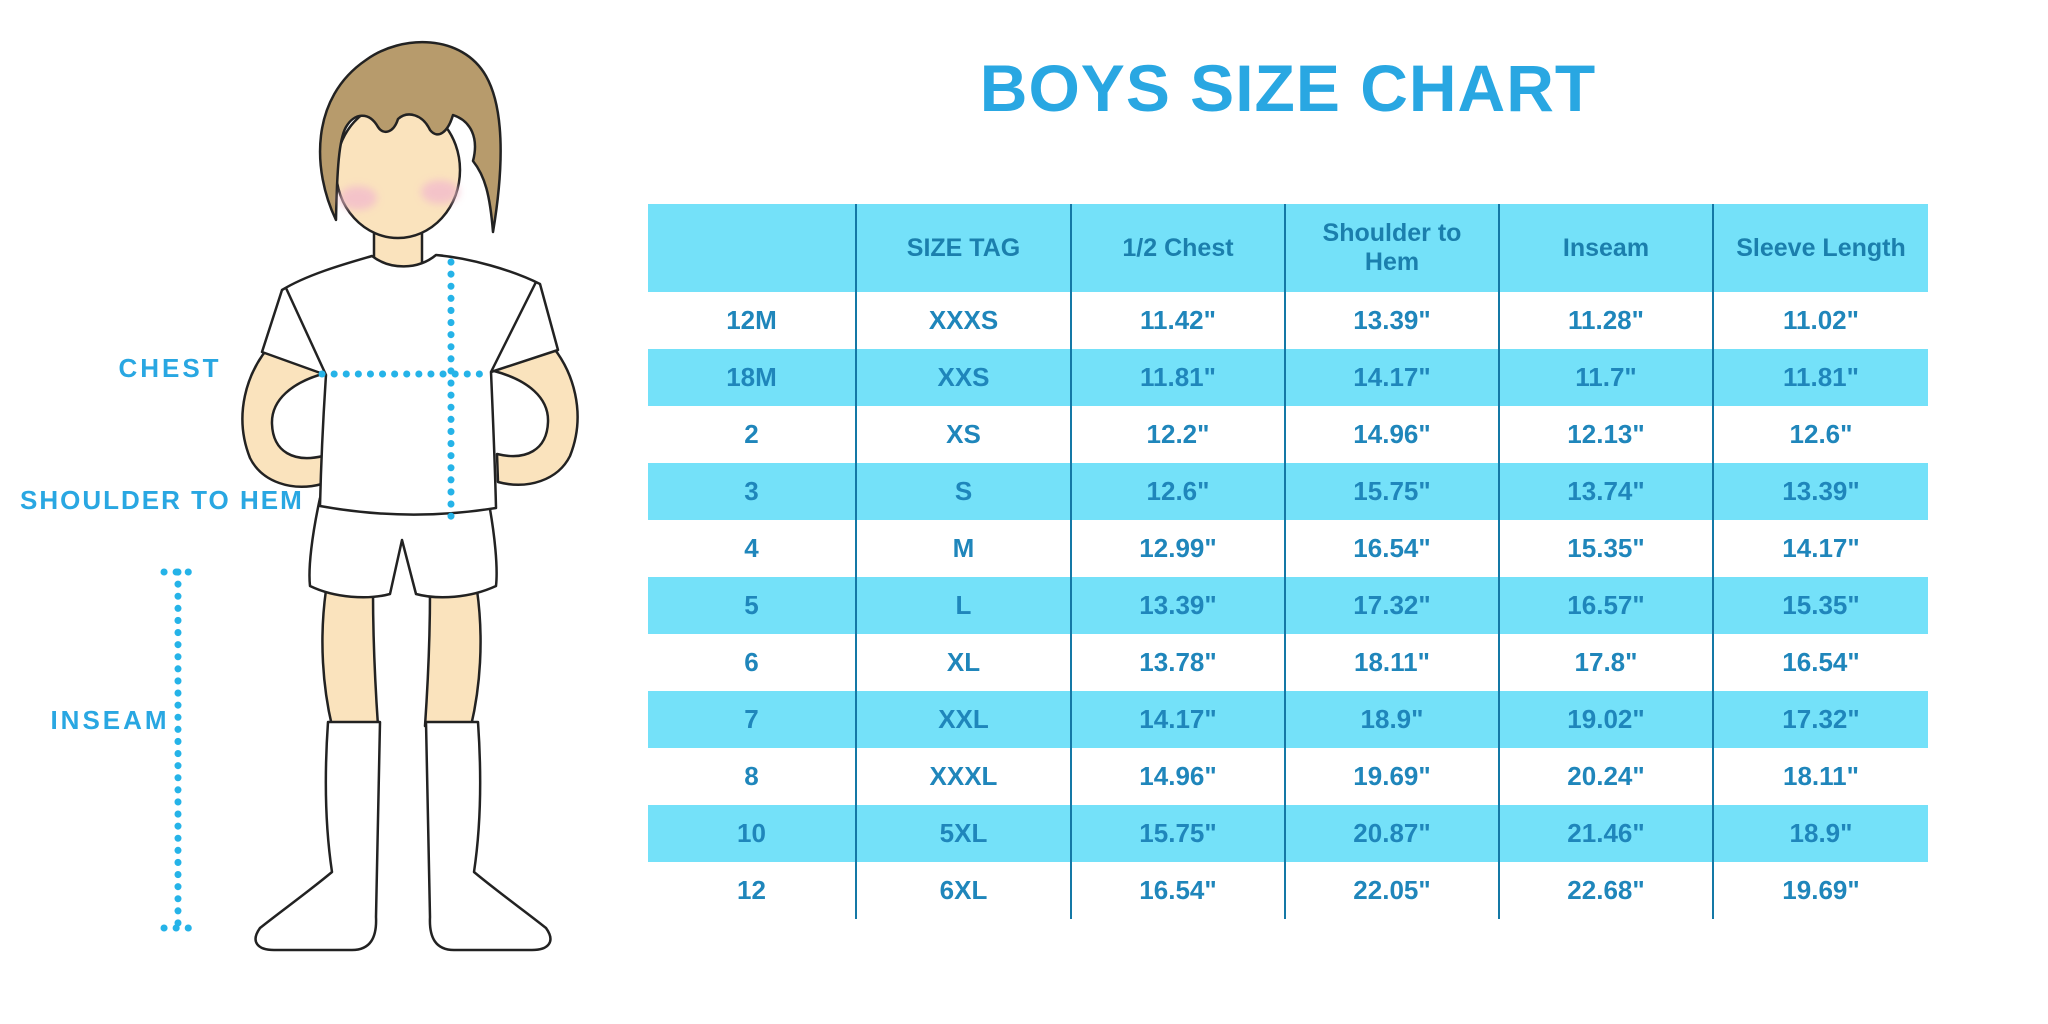 This screenshot has width=2048, height=1024. I want to click on size-cell: 3, so click(751, 490).